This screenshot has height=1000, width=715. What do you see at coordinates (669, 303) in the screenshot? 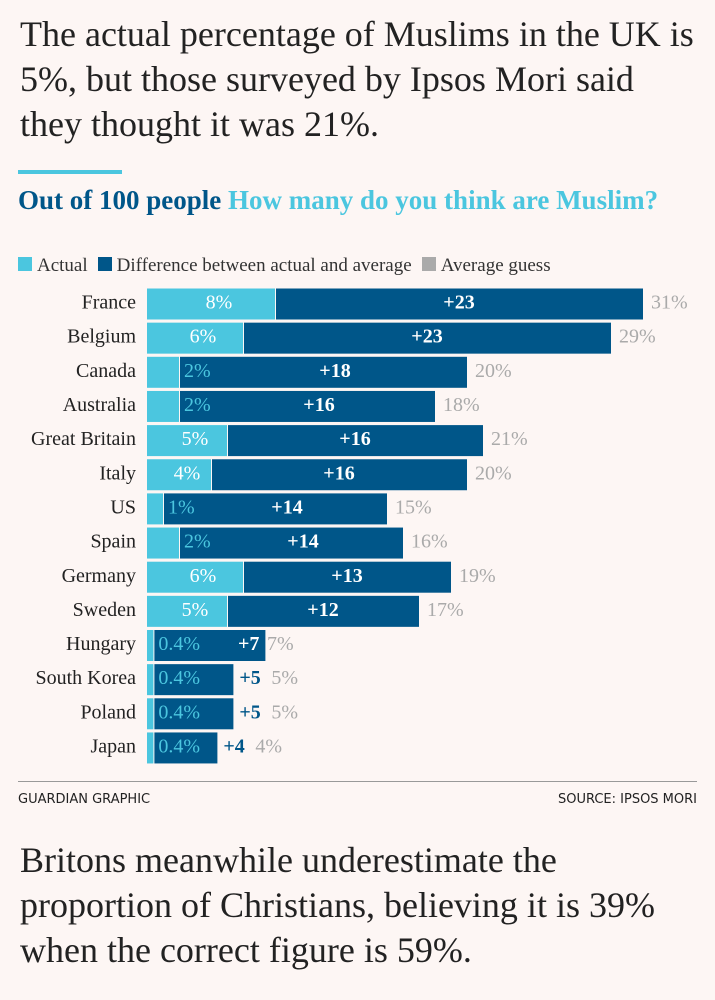
I see `value-label-average: 31%` at bounding box center [669, 303].